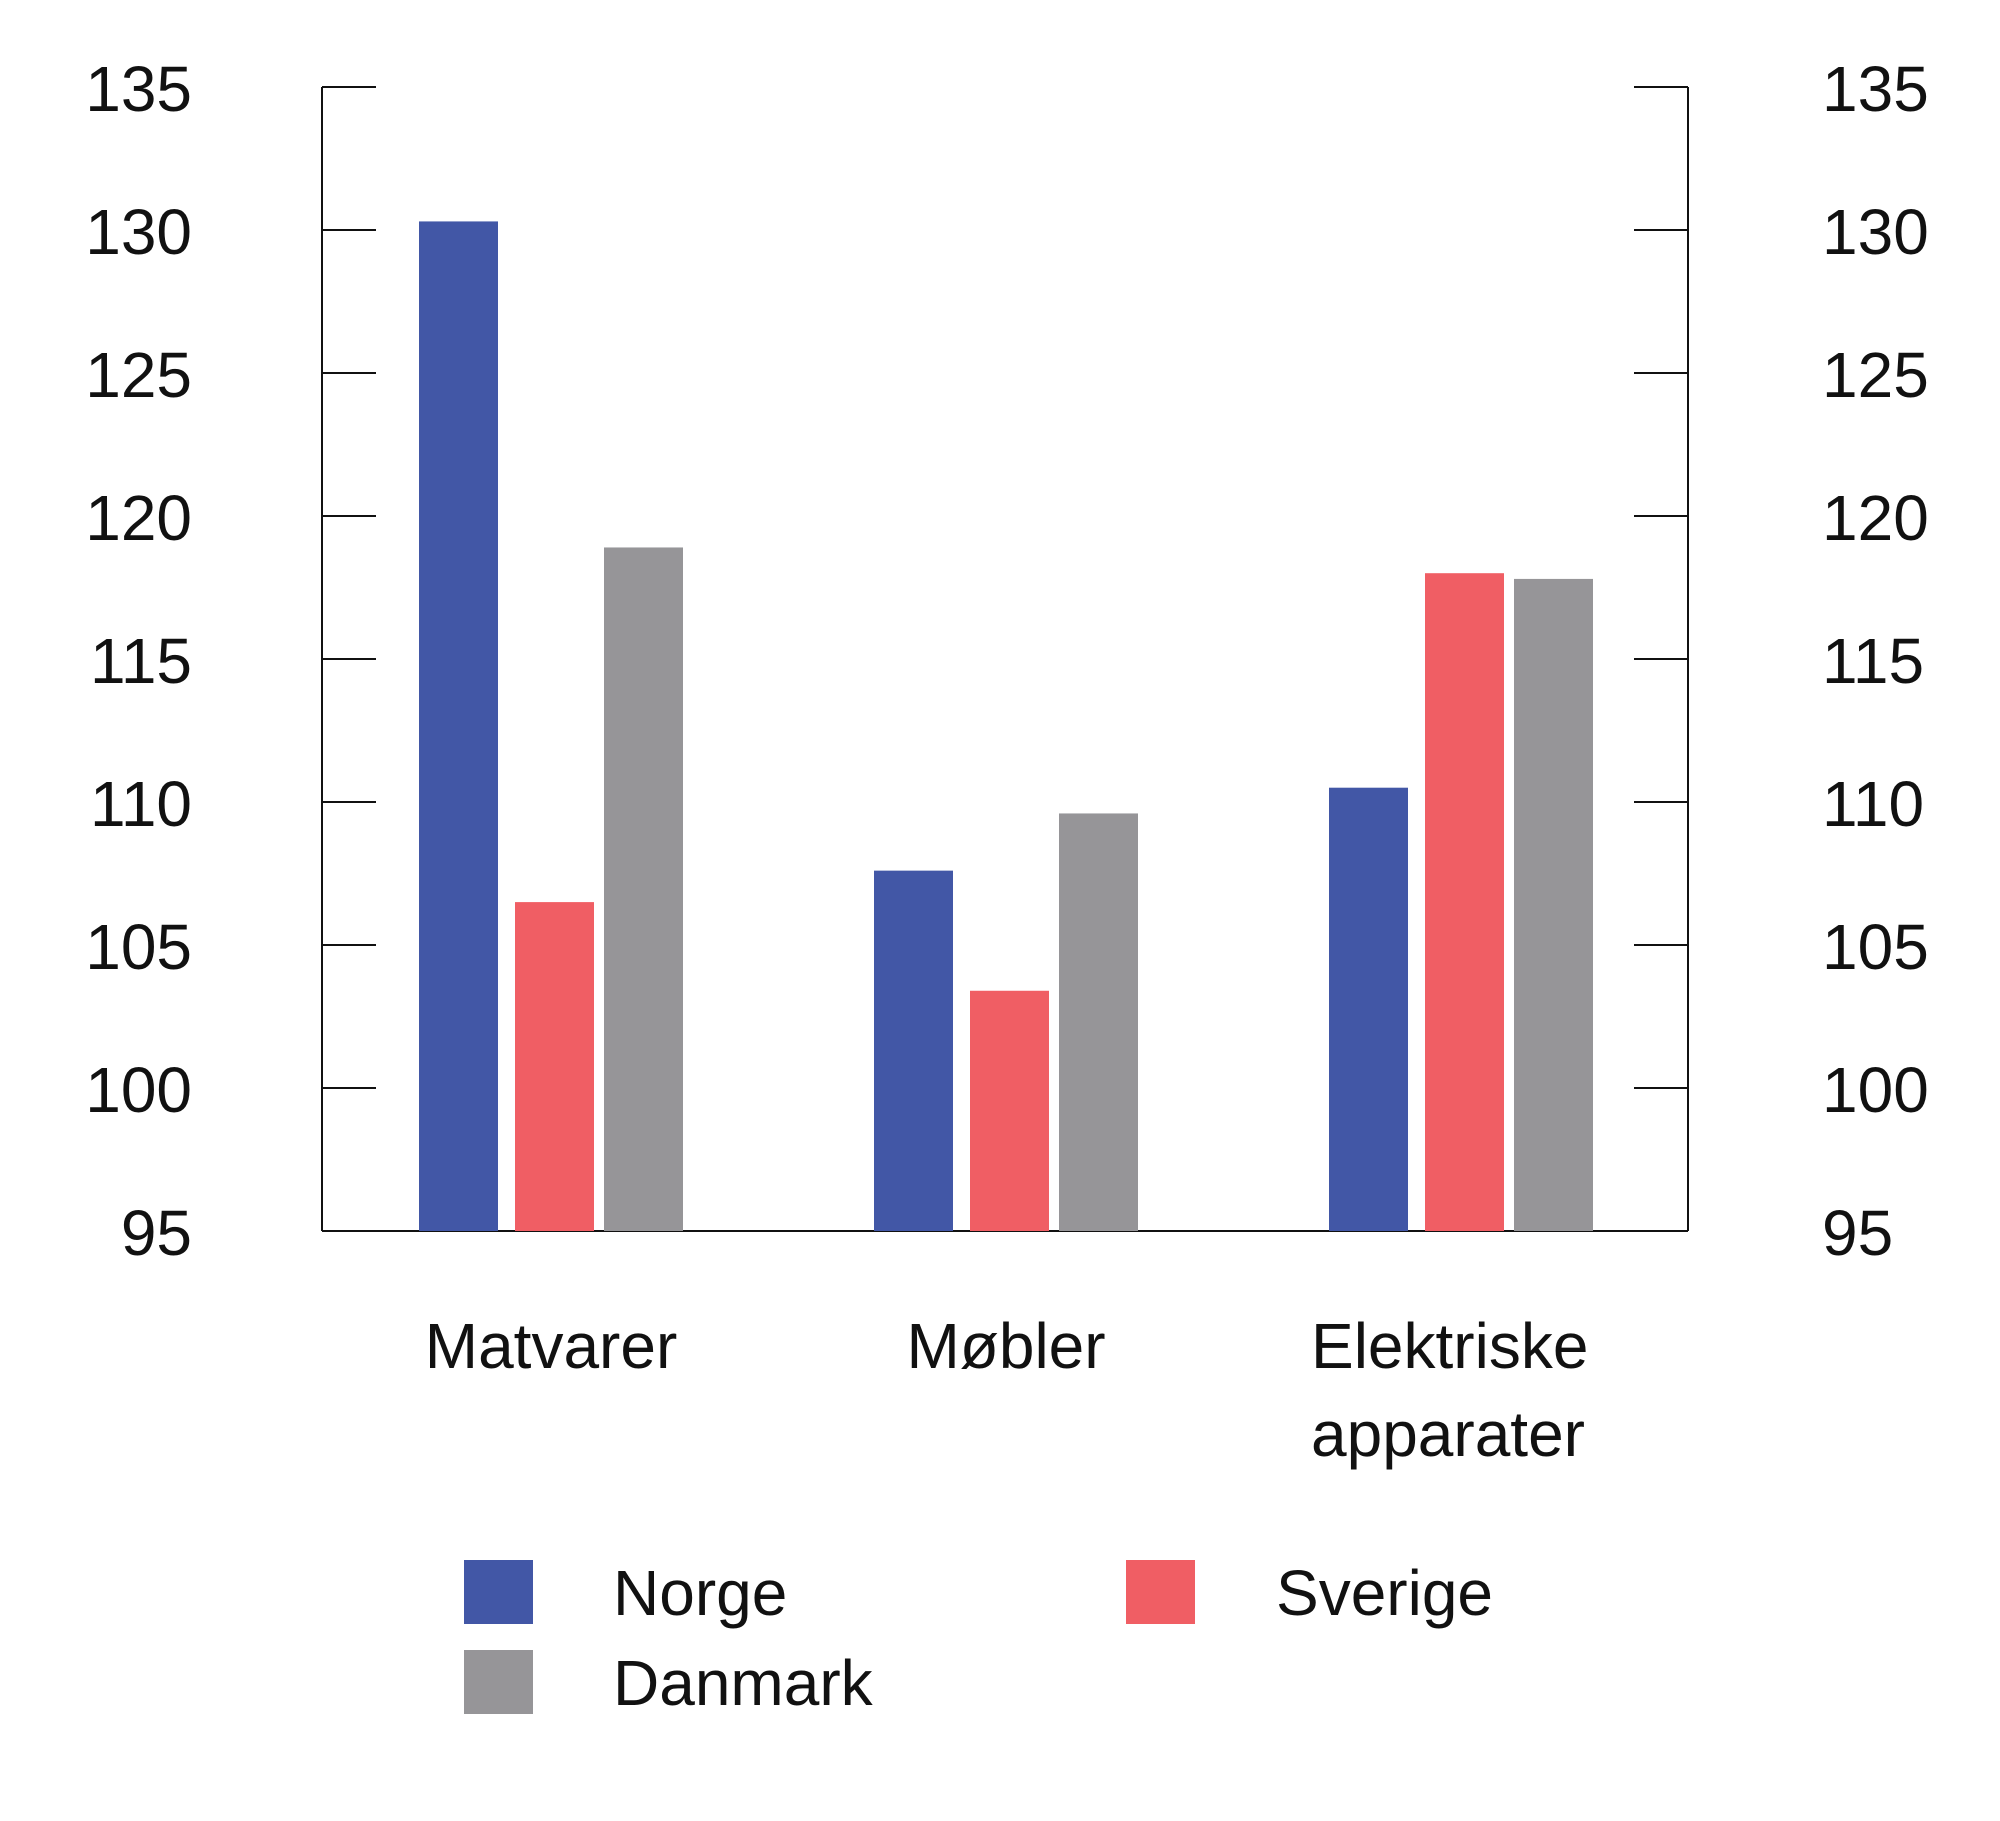 The width and height of the screenshot is (2000, 1821). What do you see at coordinates (1857, 1233) in the screenshot?
I see `right-tick-label: 95` at bounding box center [1857, 1233].